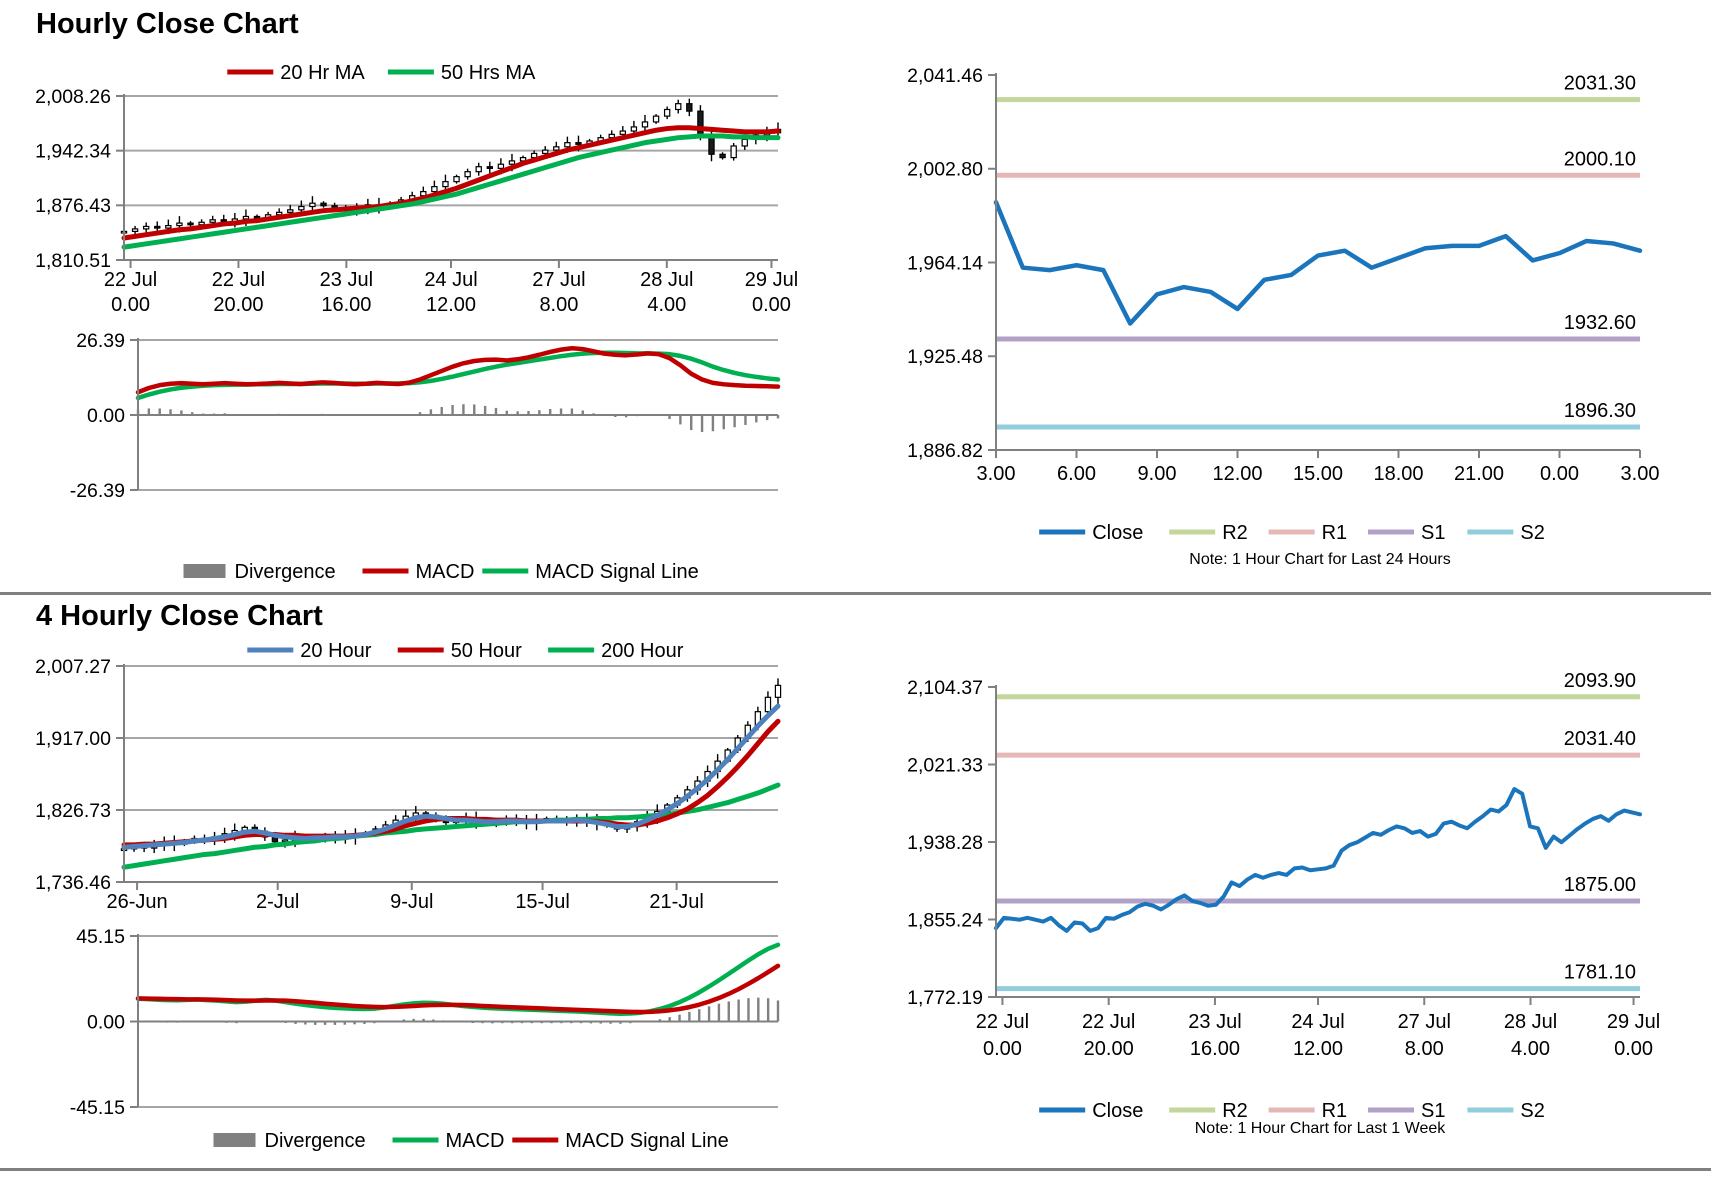 Image resolution: width=1711 pixels, height=1178 pixels. I want to click on x-tick-label: 15.00, so click(1318, 474).